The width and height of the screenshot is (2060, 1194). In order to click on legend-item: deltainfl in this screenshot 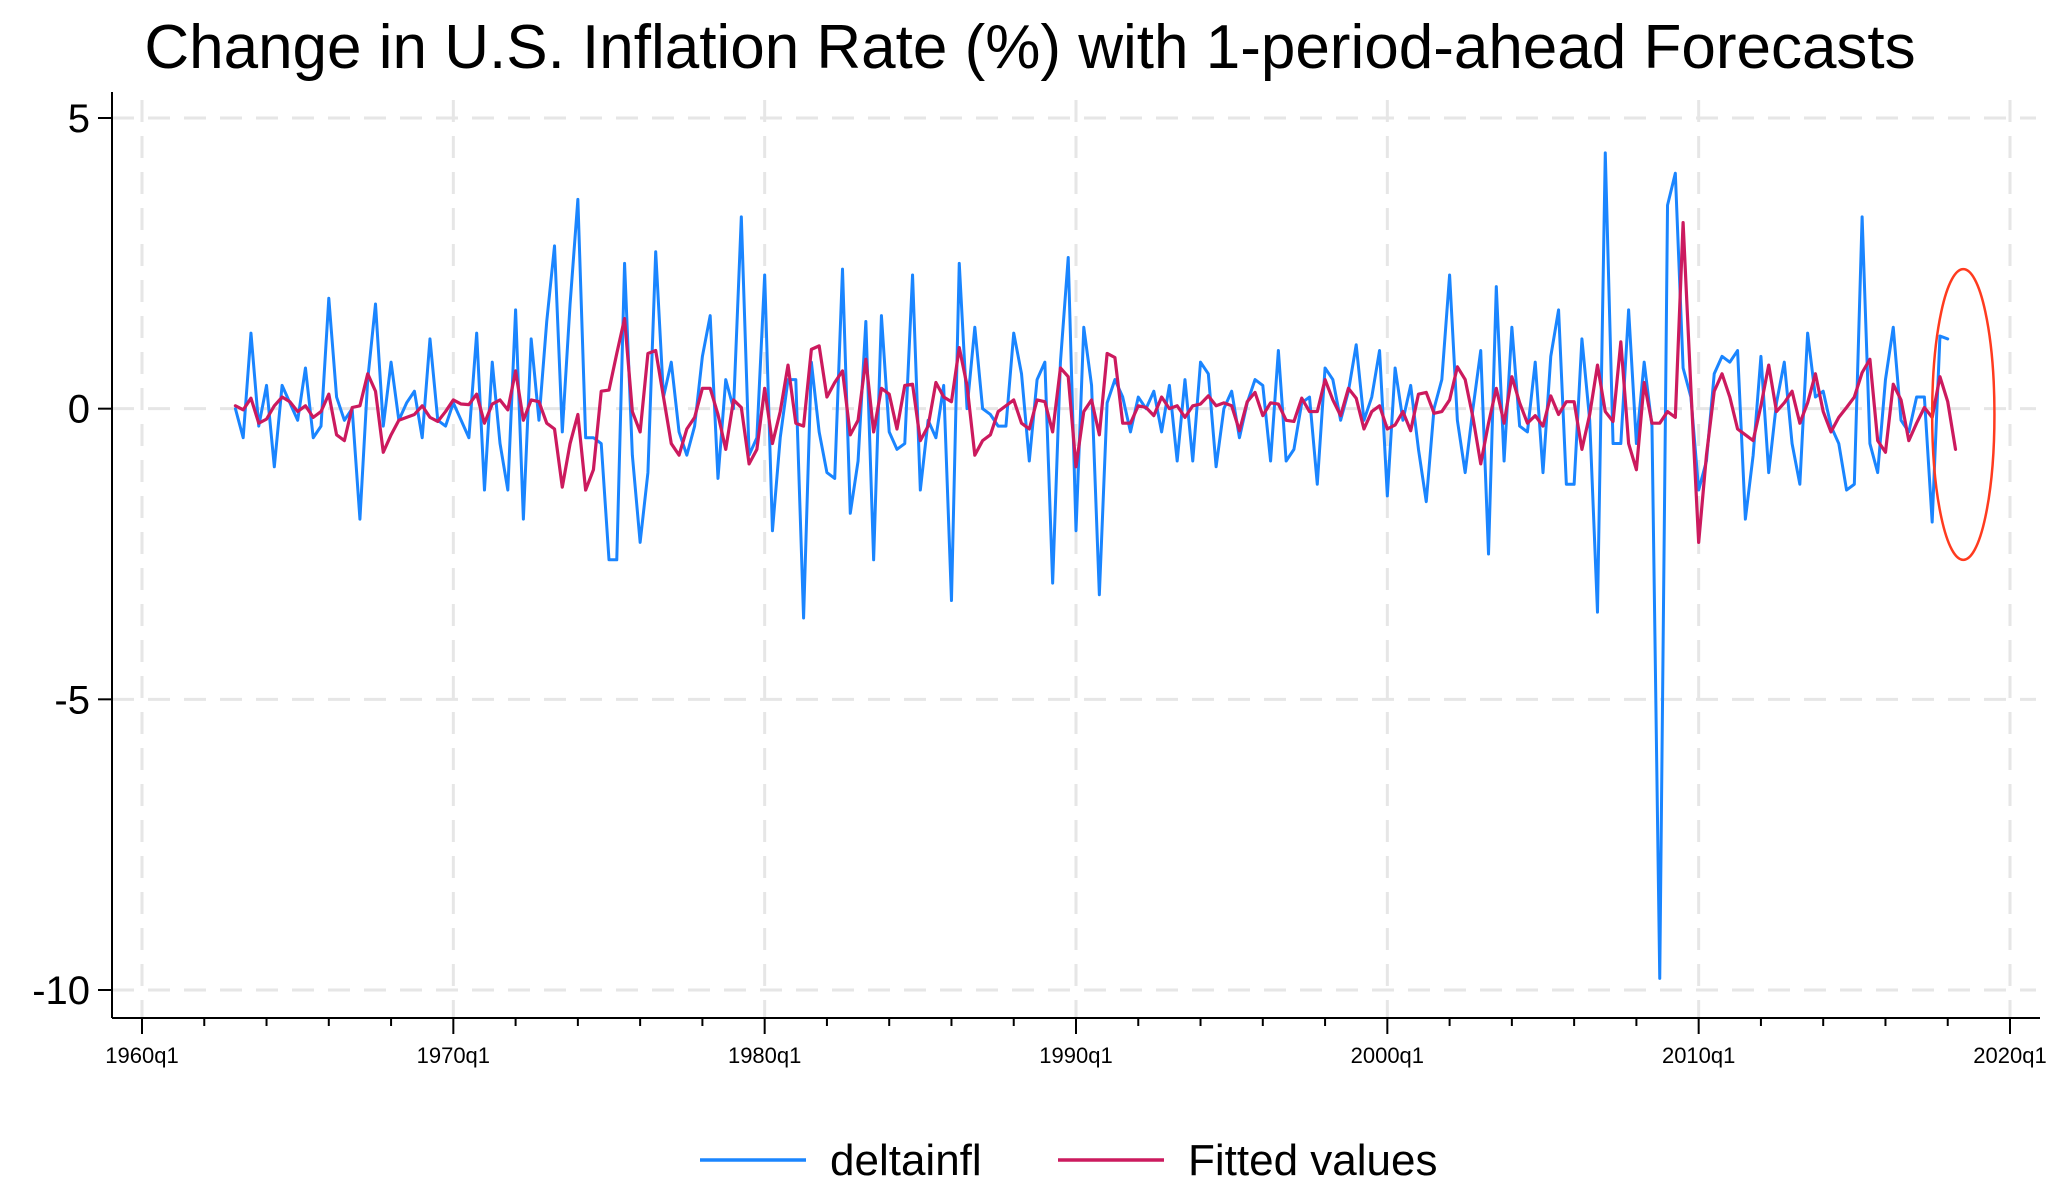, I will do `click(841, 1160)`.